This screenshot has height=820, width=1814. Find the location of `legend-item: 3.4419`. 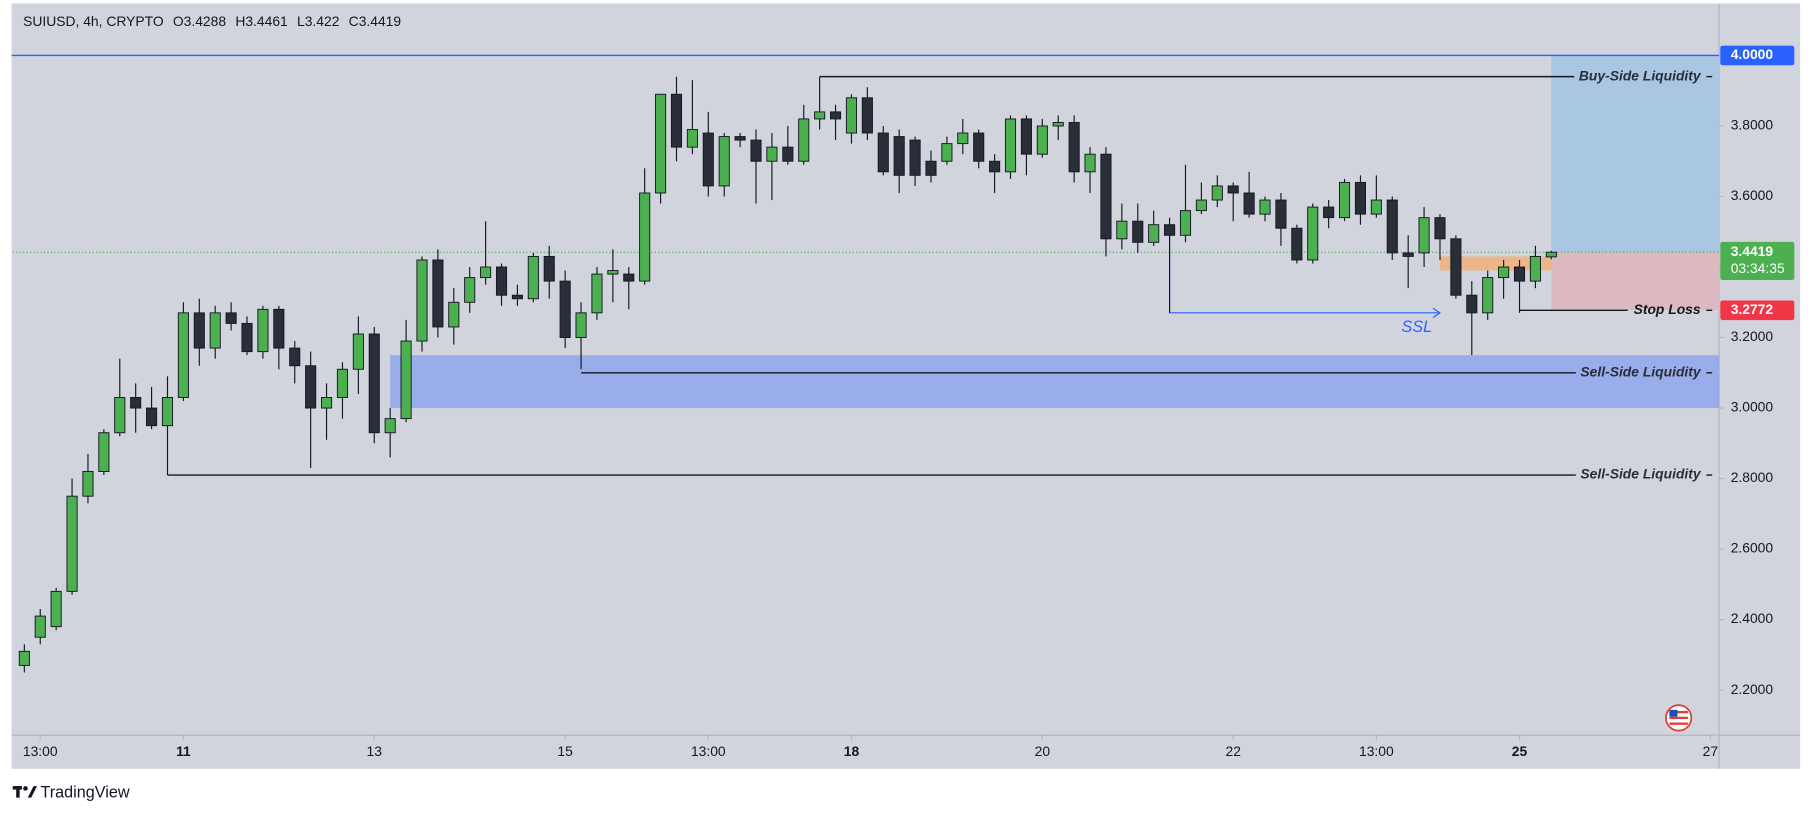

legend-item: 3.4419 is located at coordinates (380, 21).